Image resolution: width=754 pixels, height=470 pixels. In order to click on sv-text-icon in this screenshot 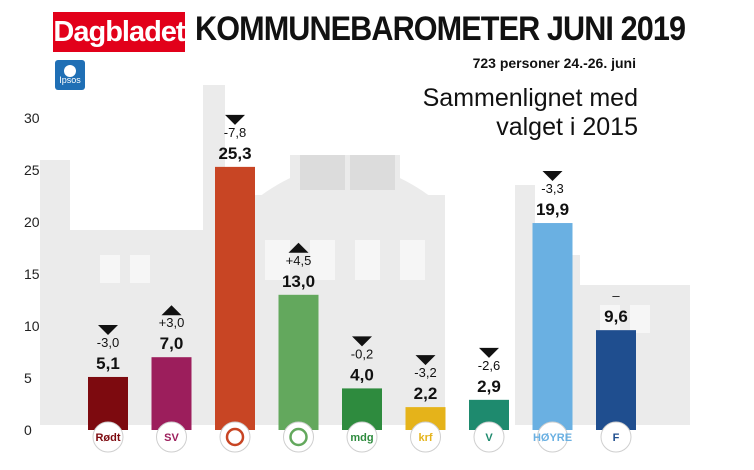, I will do `click(171, 437)`.